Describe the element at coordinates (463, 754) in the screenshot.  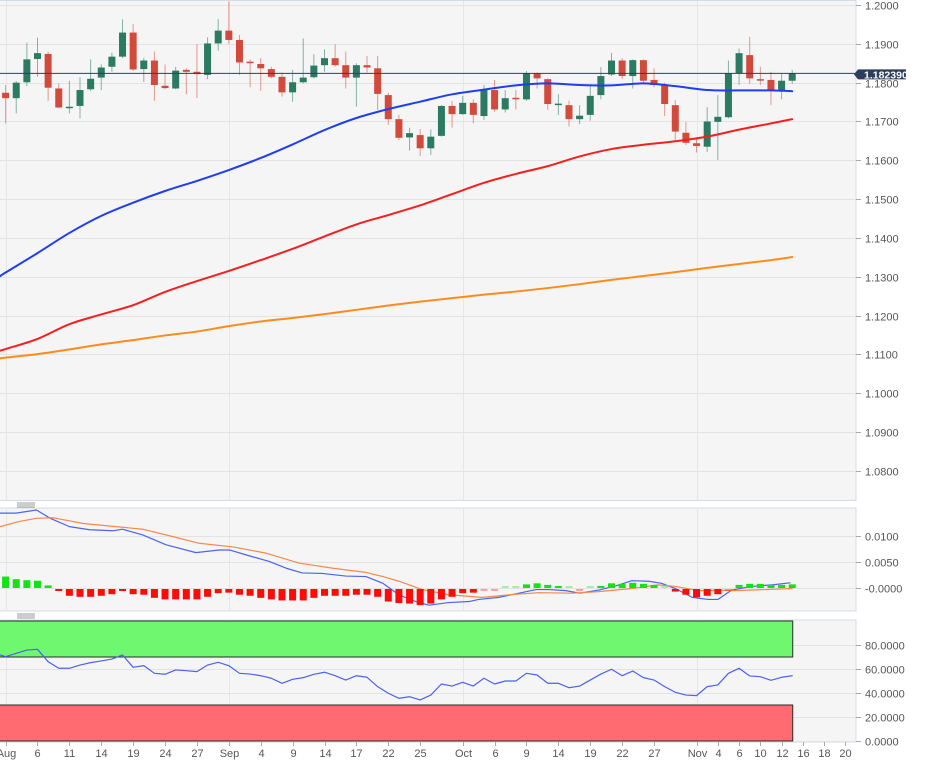
I see `x-axis-label: Oct` at that location.